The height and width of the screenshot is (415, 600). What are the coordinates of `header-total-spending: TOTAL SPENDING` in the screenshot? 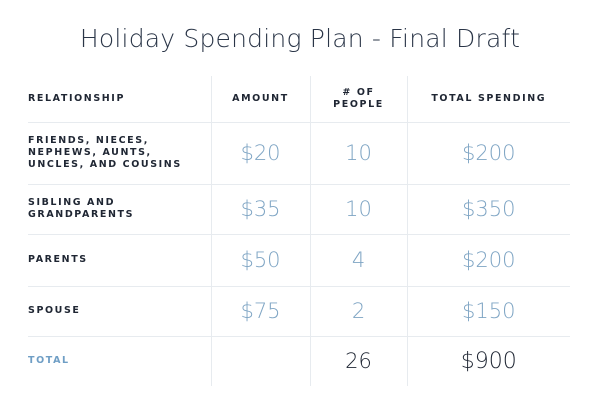 It's located at (488, 99).